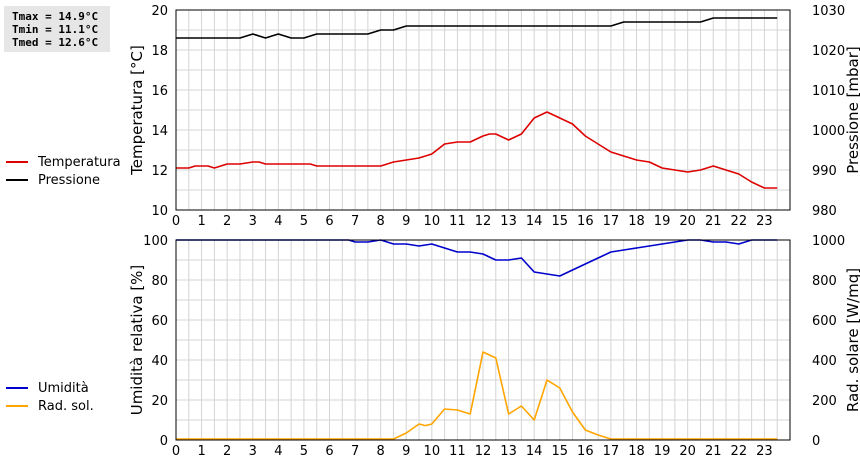 The width and height of the screenshot is (860, 460). Describe the element at coordinates (816, 441) in the screenshot. I see `bottom-chart-y2-tick-label: 0` at that location.